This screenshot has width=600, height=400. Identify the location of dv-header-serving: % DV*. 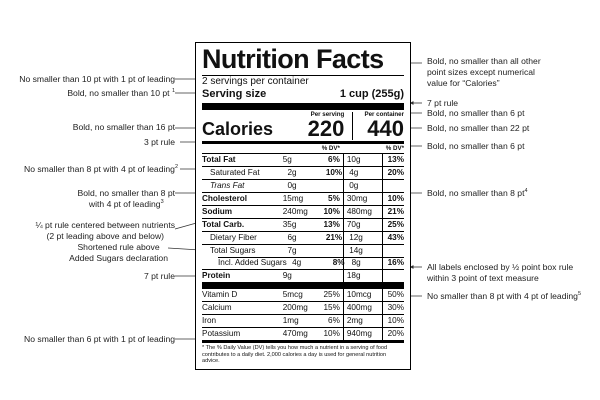
(330, 148).